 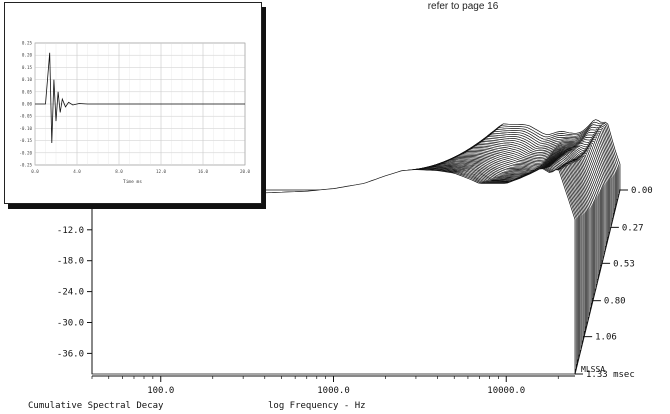 What do you see at coordinates (160, 391) in the screenshot?
I see `x-tick-label: 100.0` at bounding box center [160, 391].